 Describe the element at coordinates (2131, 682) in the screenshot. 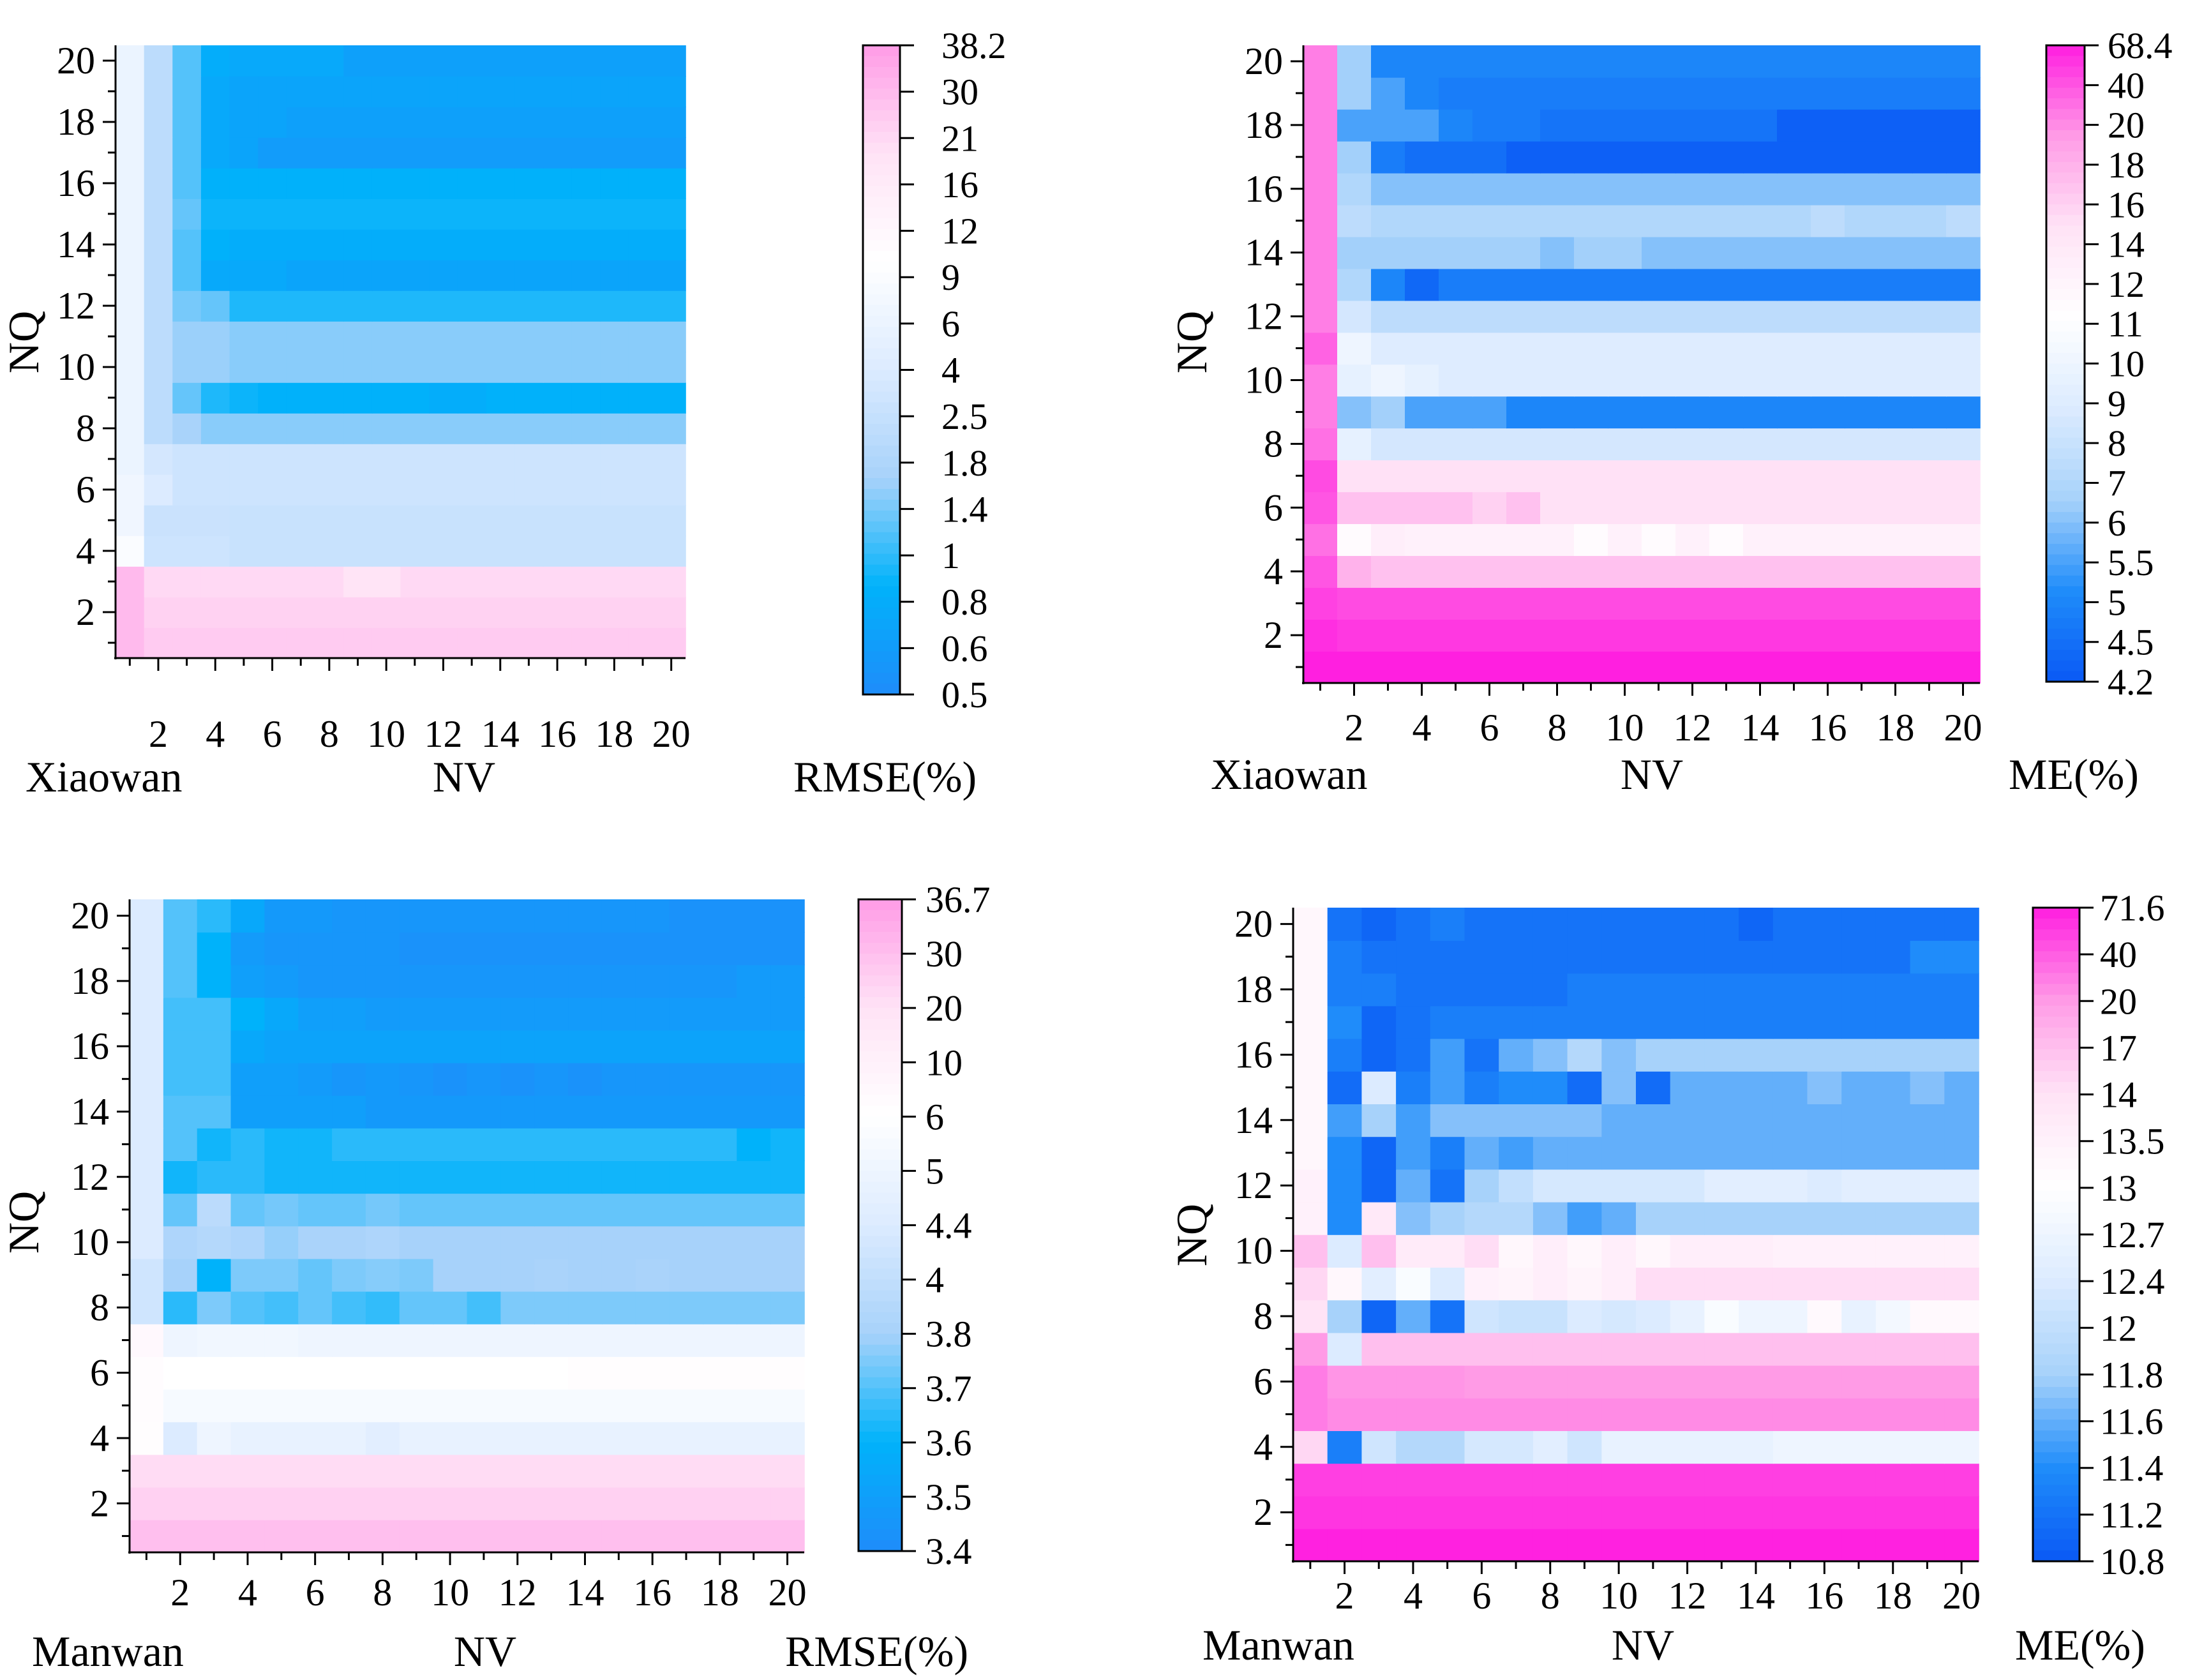

I see `colorbar-tick-label: 4.2` at that location.